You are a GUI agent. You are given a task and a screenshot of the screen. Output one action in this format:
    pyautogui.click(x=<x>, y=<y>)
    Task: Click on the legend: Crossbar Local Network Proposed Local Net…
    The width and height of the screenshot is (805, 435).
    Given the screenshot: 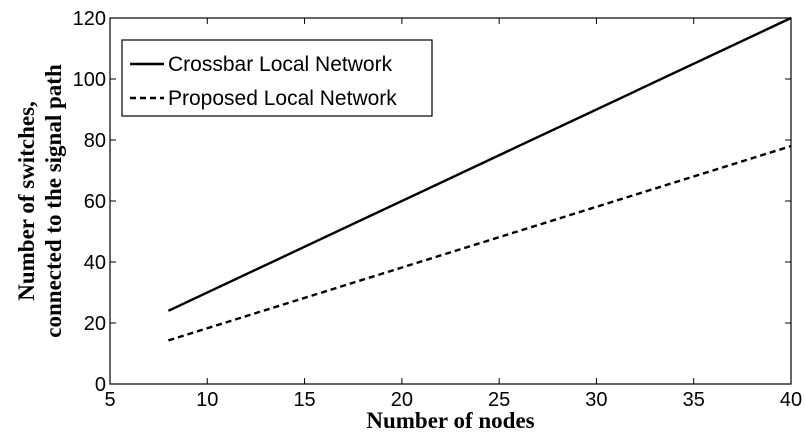 What is the action you would take?
    pyautogui.click(x=277, y=78)
    